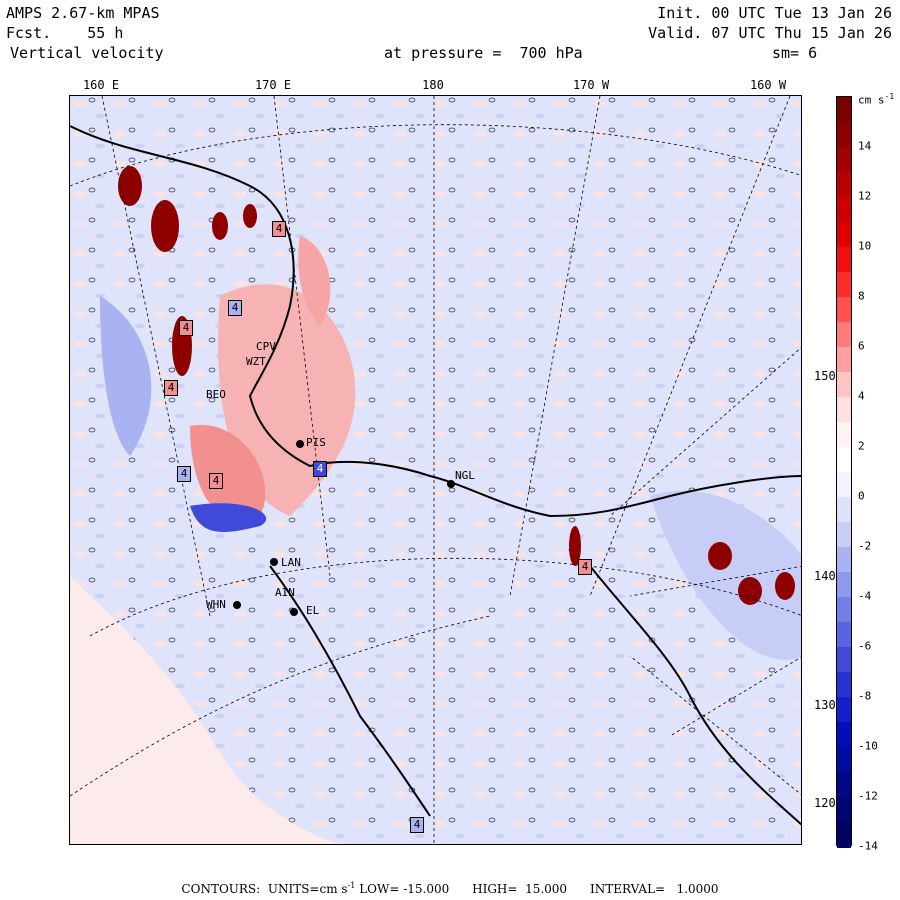  I want to click on colorbar-tick-label: 0, so click(861, 496).